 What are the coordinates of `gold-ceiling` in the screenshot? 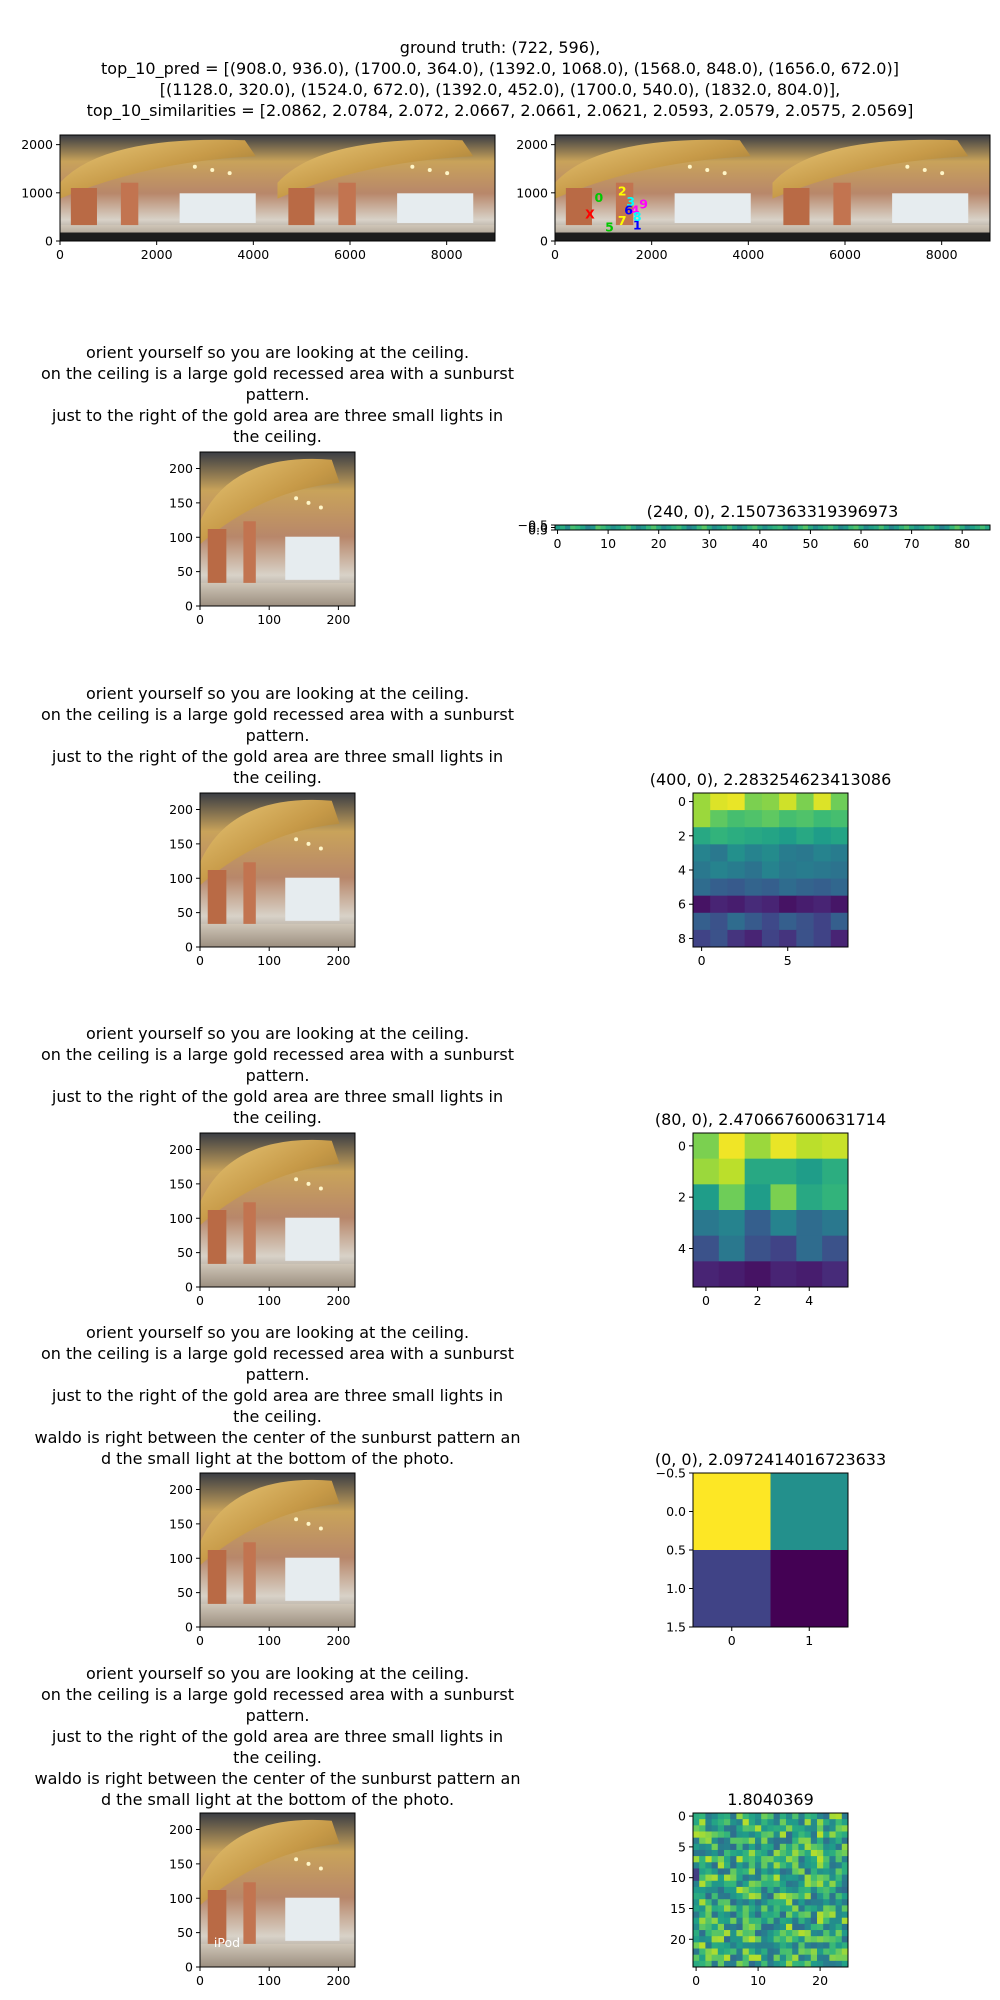 It's located at (653, 169).